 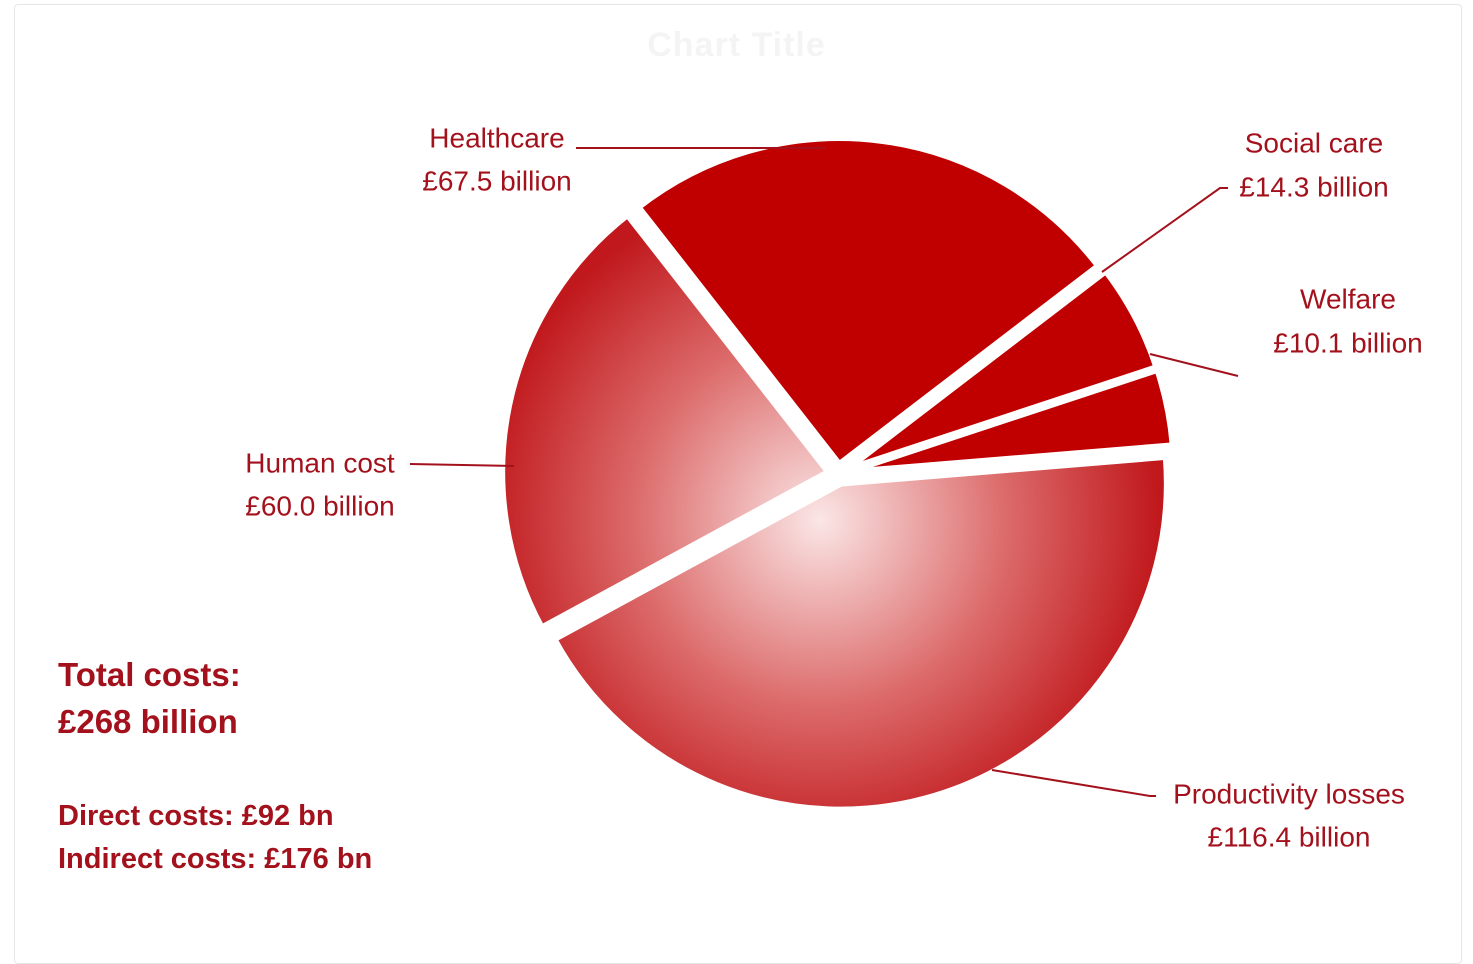 What do you see at coordinates (496, 137) in the screenshot?
I see `slice-label-healthcare: Healthcare` at bounding box center [496, 137].